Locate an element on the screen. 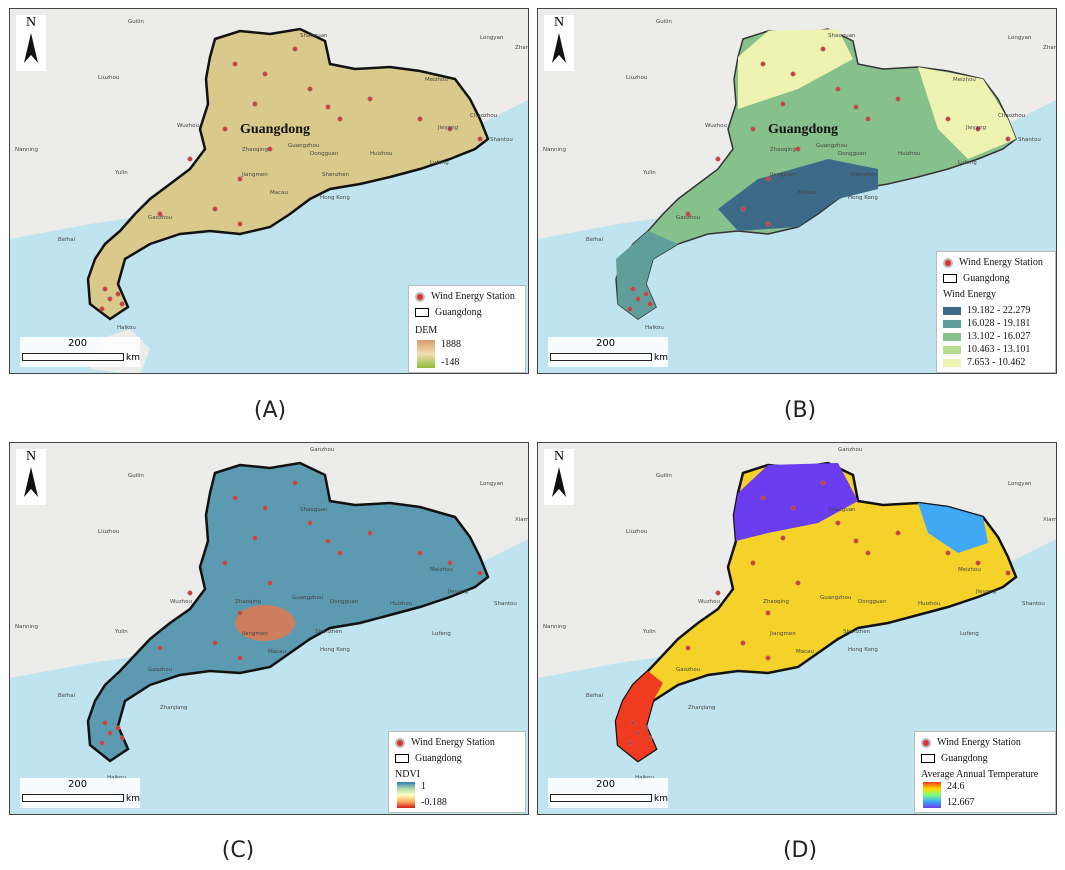 Image resolution: width=1065 pixels, height=870 pixels. place-label: Wuzhou is located at coordinates (188, 126).